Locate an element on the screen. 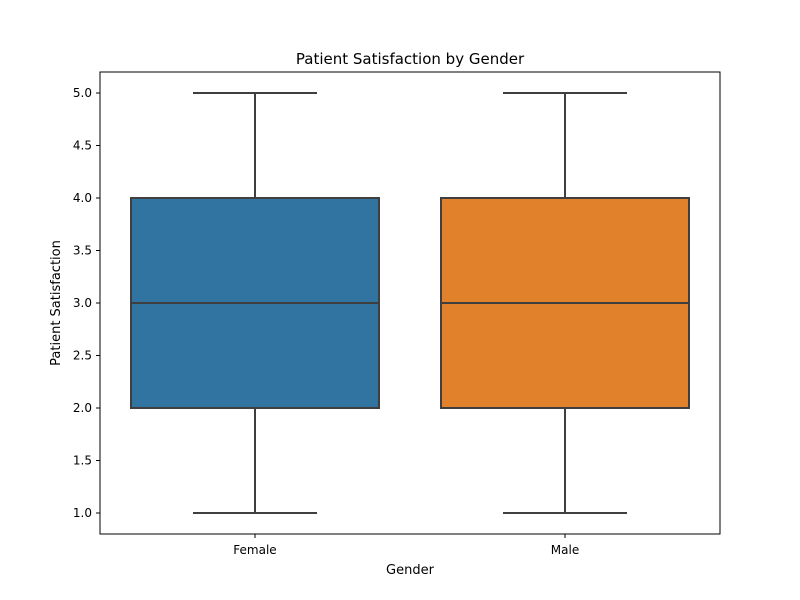  y-tick-label: 4.5 is located at coordinates (82, 146).